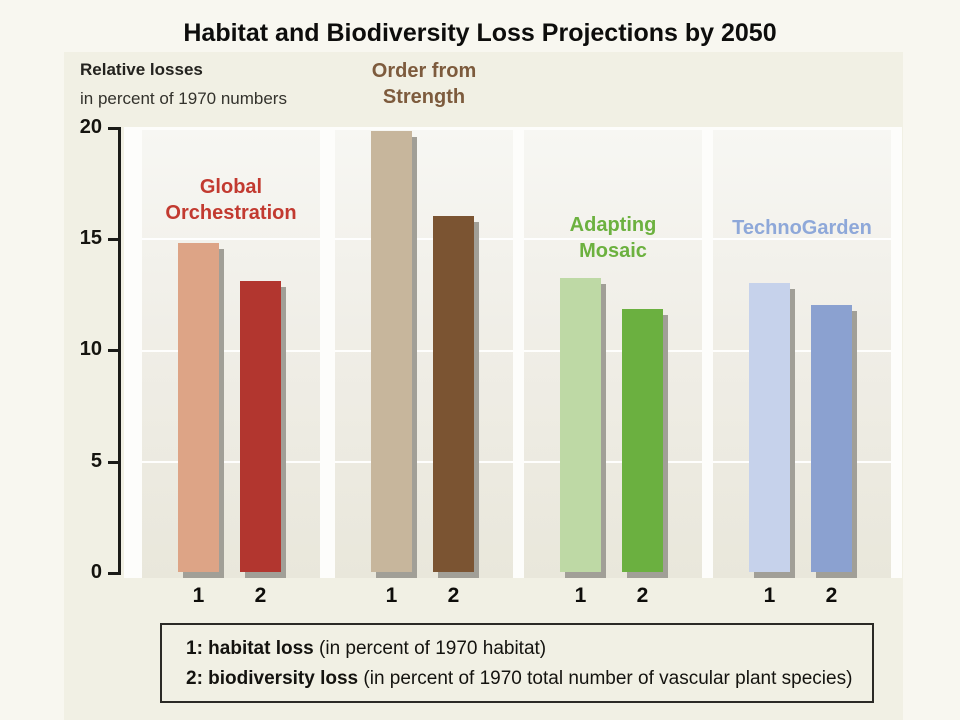 This screenshot has width=960, height=720. Describe the element at coordinates (424, 333) in the screenshot. I see `scenario-panel-order-from-strength: Order from Strength 1 2` at that location.